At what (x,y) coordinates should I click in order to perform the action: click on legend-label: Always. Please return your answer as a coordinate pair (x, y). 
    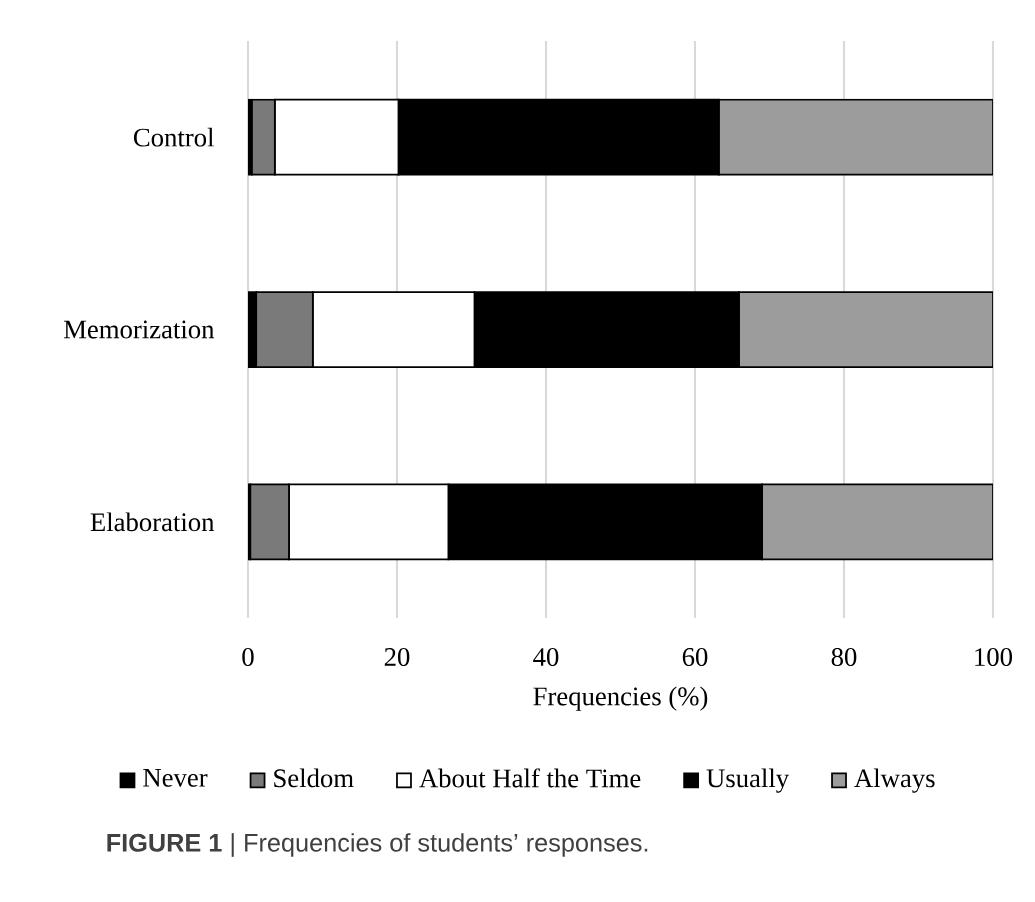
    Looking at the image, I should click on (894, 780).